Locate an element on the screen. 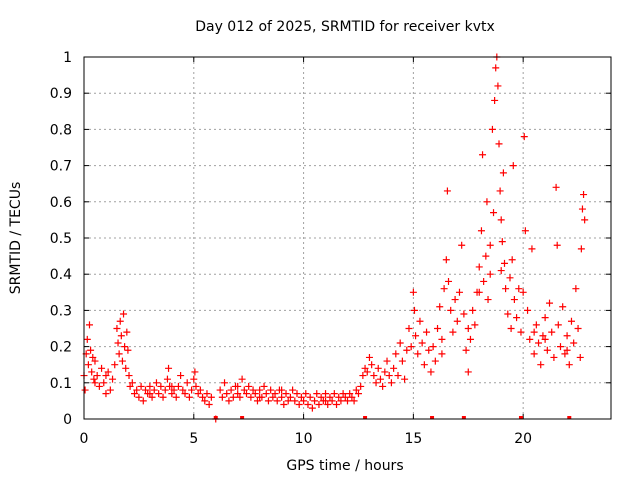 This screenshot has width=640, height=480. y-tick-label: 1 is located at coordinates (67, 58).